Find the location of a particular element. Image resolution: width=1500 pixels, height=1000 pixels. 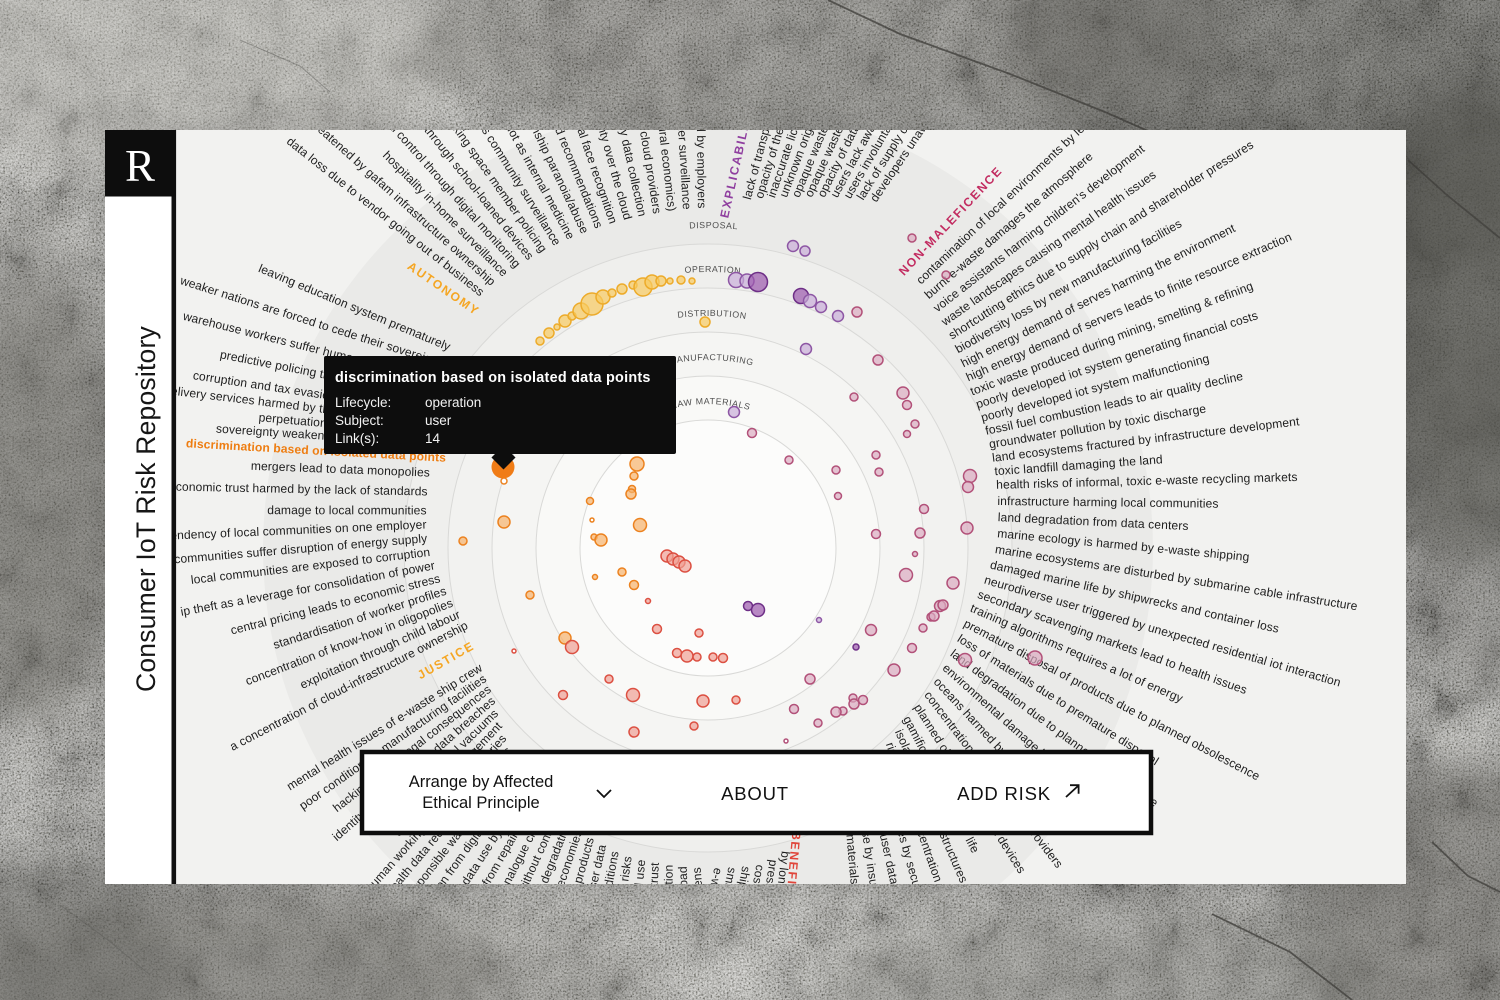

svg-text: Link(s): is located at coordinates (357, 438).